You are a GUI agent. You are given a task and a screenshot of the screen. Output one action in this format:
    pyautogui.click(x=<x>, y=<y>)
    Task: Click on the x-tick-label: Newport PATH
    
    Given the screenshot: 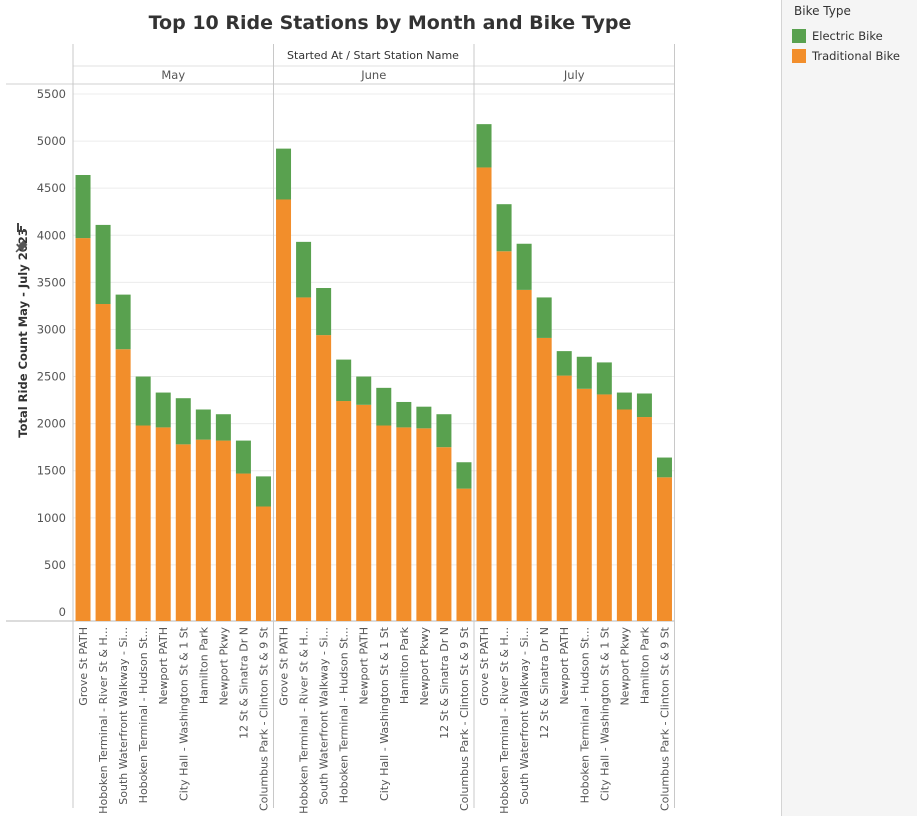 What is the action you would take?
    pyautogui.click(x=364, y=666)
    